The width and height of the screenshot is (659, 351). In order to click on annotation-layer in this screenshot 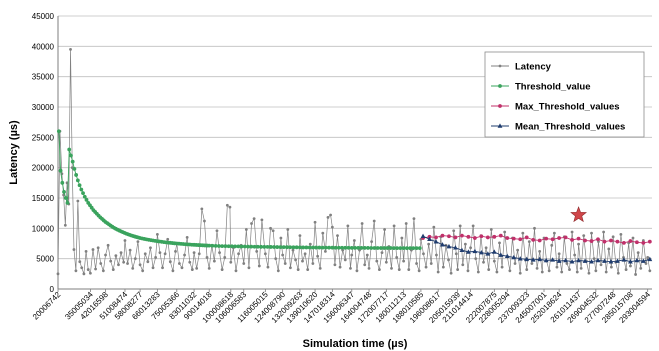, I will do `click(578, 214)`.